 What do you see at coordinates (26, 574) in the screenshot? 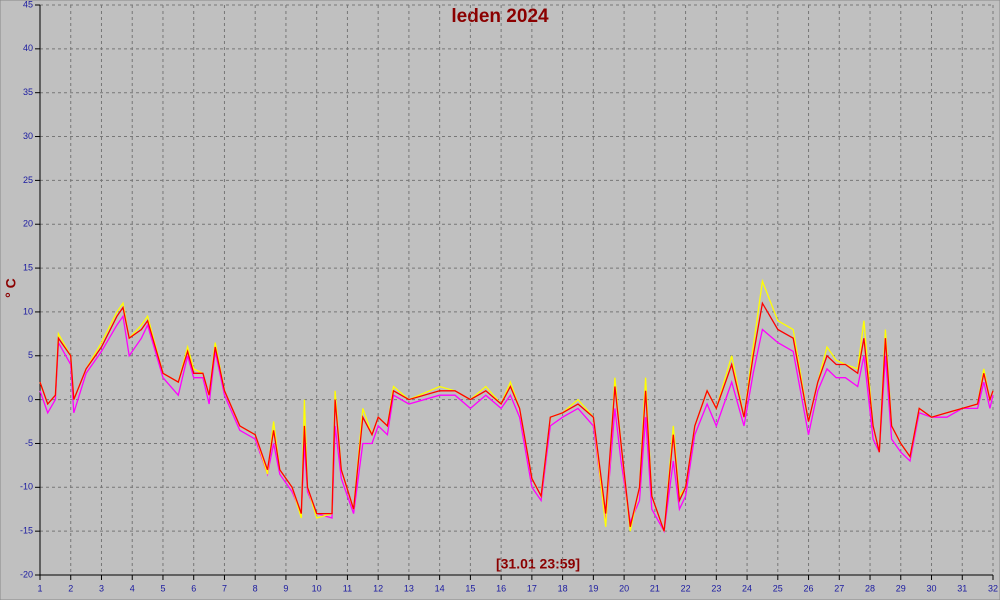
I see `y-tick-label: -20` at bounding box center [26, 574].